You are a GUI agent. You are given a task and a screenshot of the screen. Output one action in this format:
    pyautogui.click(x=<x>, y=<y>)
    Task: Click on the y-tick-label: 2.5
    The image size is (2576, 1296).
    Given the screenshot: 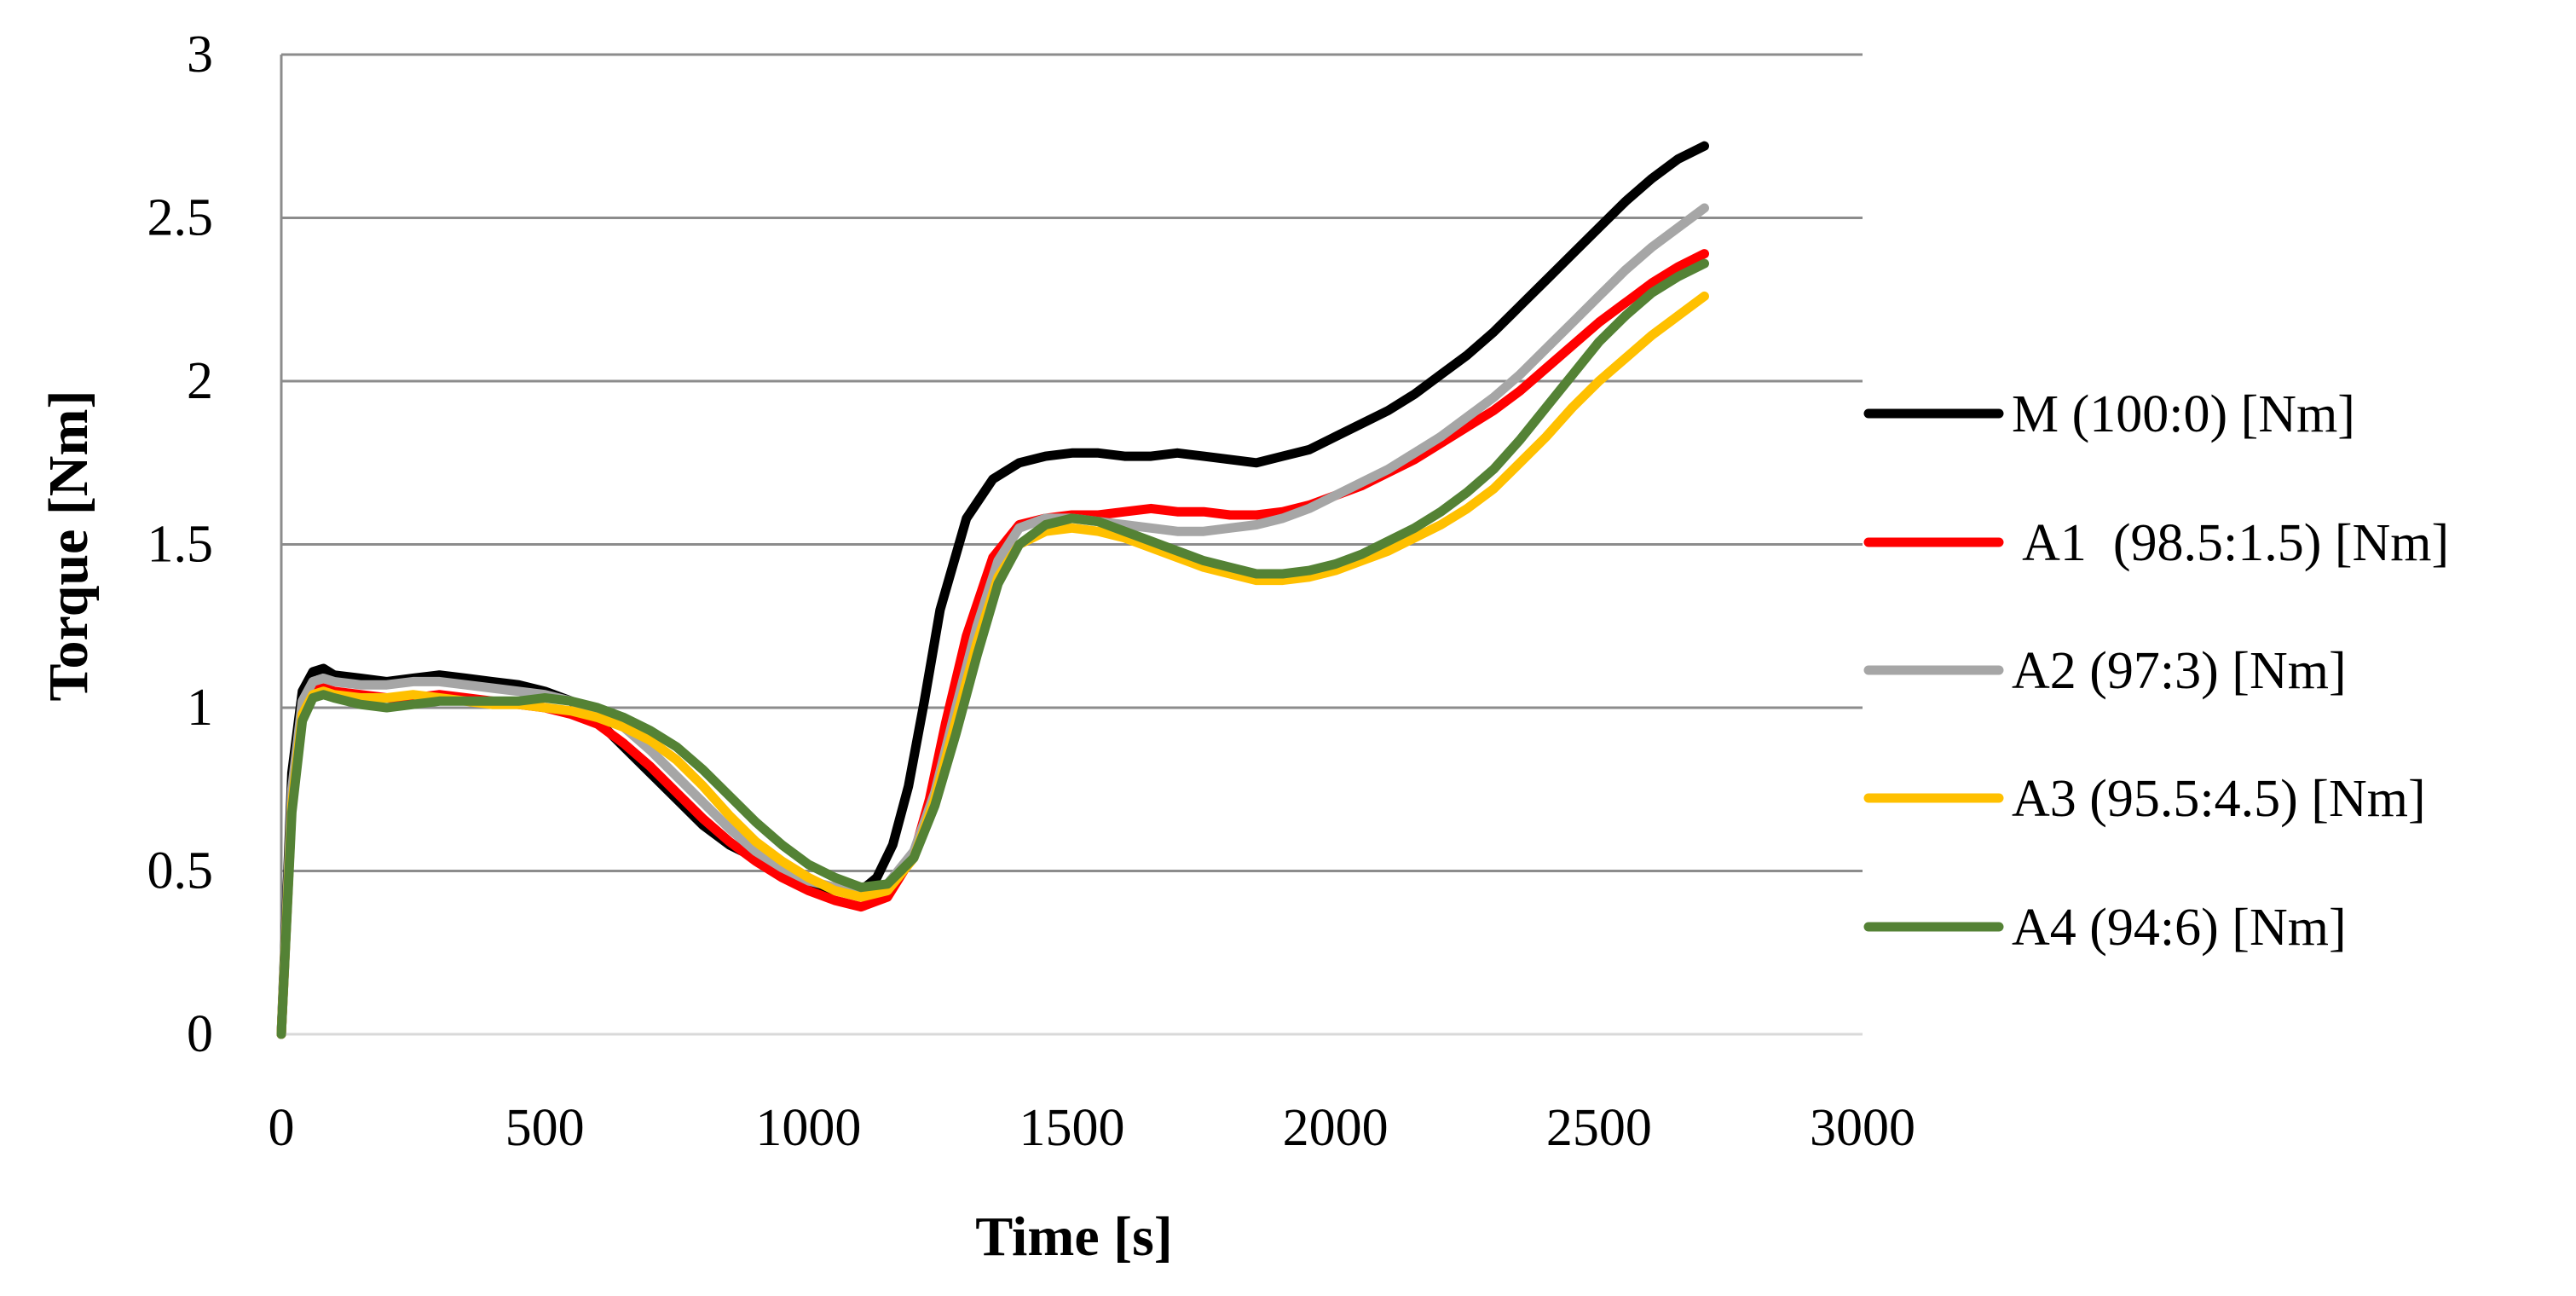 What is the action you would take?
    pyautogui.click(x=180, y=218)
    